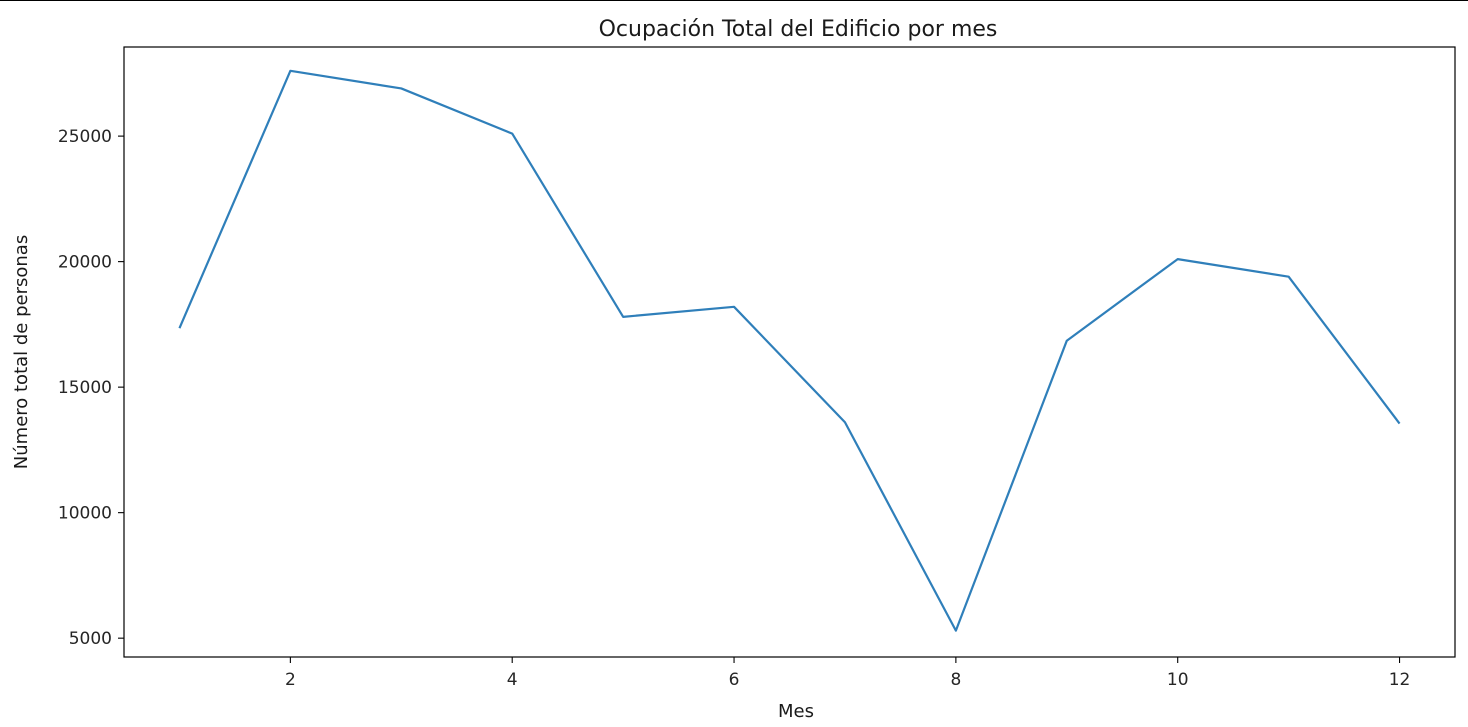 Image resolution: width=1468 pixels, height=727 pixels. What do you see at coordinates (734, 0) in the screenshot?
I see `top-border` at bounding box center [734, 0].